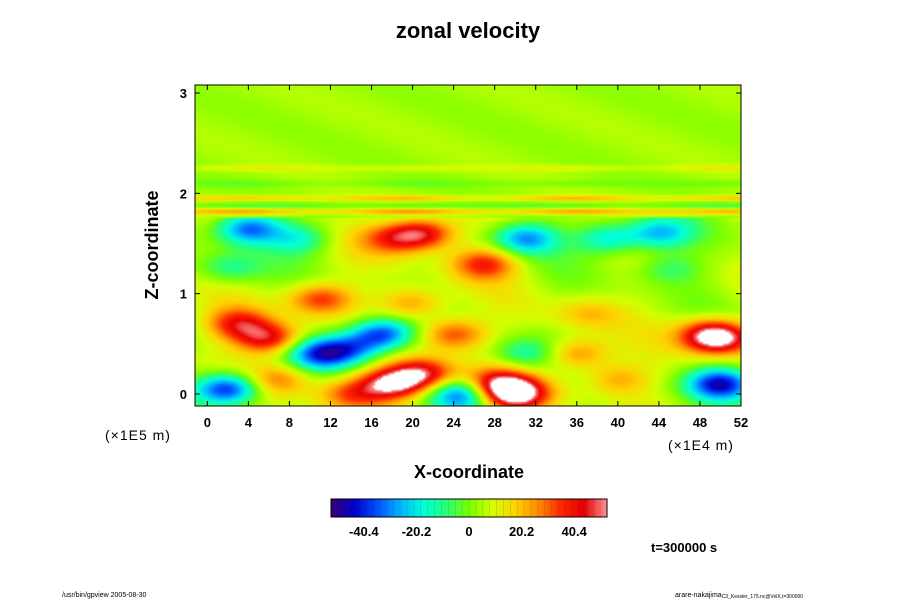  What do you see at coordinates (364, 531) in the screenshot?
I see `colorbar-tick-label: -40.4` at bounding box center [364, 531].